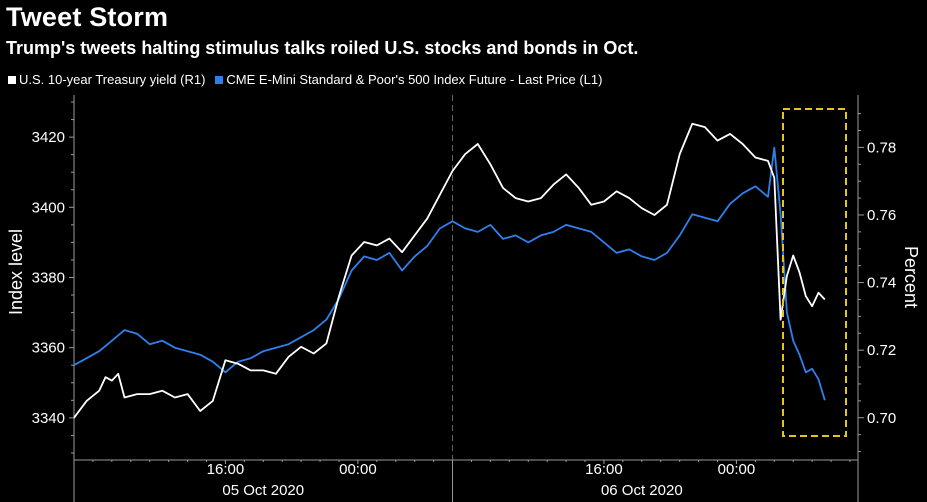 Image resolution: width=927 pixels, height=502 pixels. I want to click on y-tick-label: 3420, so click(48, 137).